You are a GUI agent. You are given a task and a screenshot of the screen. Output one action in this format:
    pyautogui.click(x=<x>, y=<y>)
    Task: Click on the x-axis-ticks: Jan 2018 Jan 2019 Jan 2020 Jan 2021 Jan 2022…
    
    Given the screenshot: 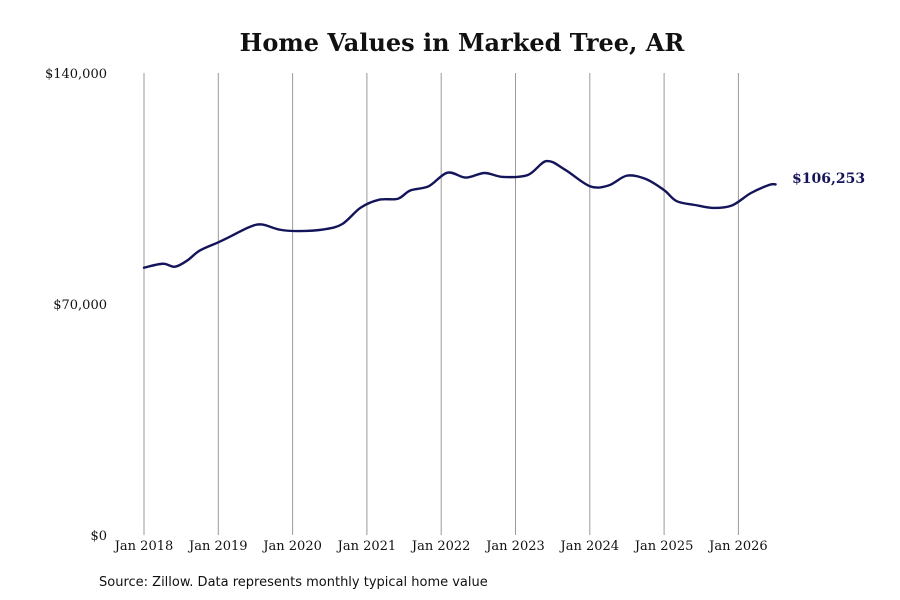 What is the action you would take?
    pyautogui.click(x=440, y=546)
    